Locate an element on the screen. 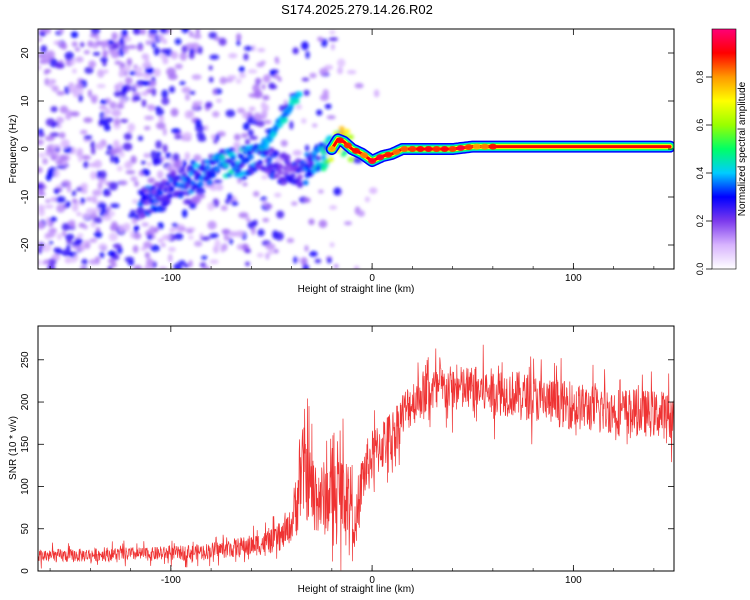  ridge-hotspot is located at coordinates (436, 149).